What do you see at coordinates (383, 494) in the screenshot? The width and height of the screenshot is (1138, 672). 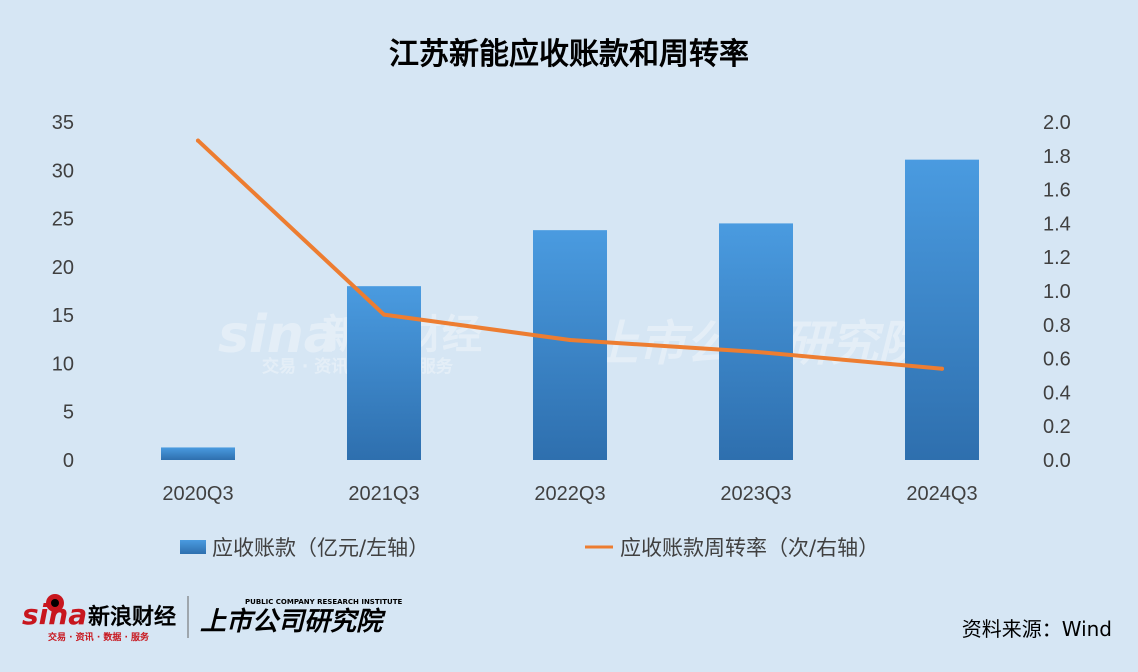 I see `x-tick-label: 2021Q3` at bounding box center [383, 494].